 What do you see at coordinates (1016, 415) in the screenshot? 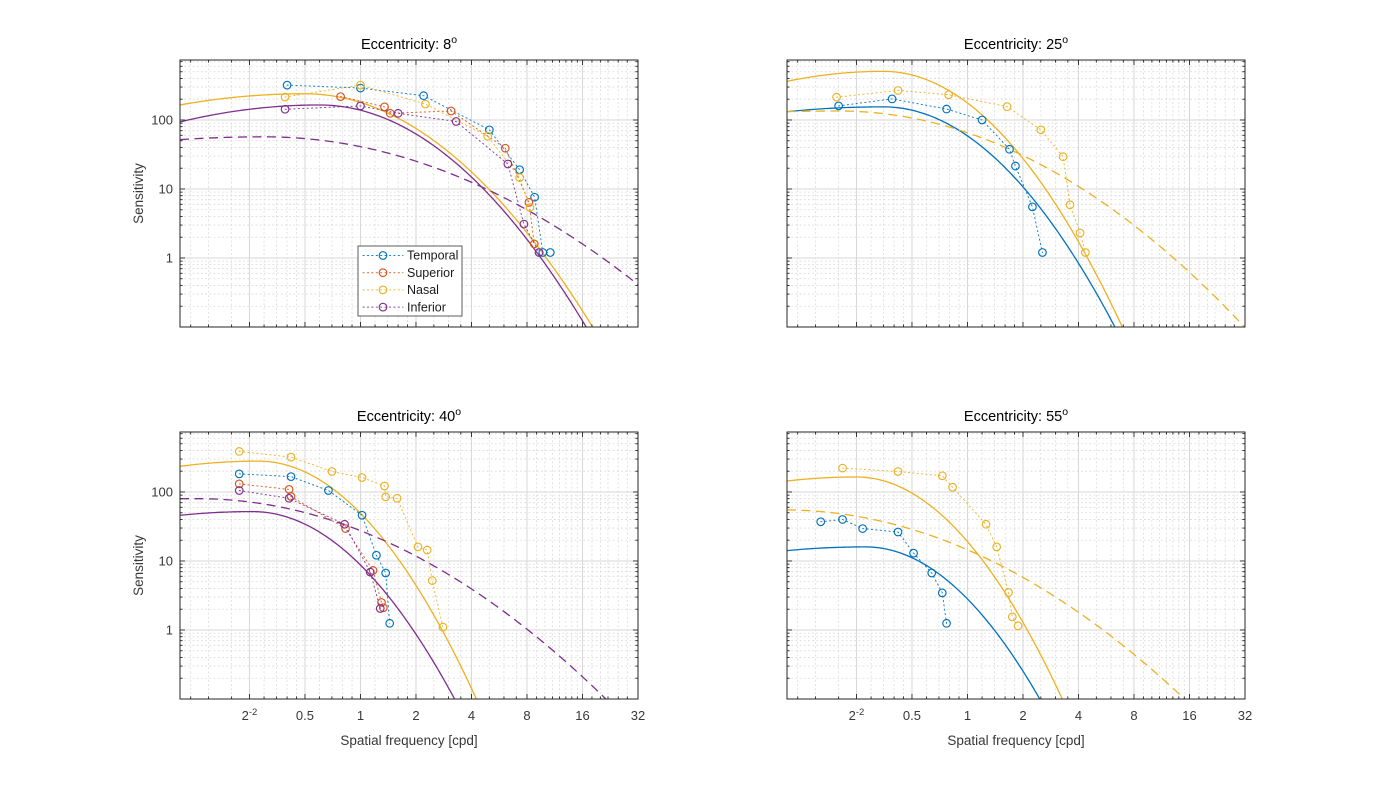
I see `subplot-title: Eccentricity: 55o` at bounding box center [1016, 415].